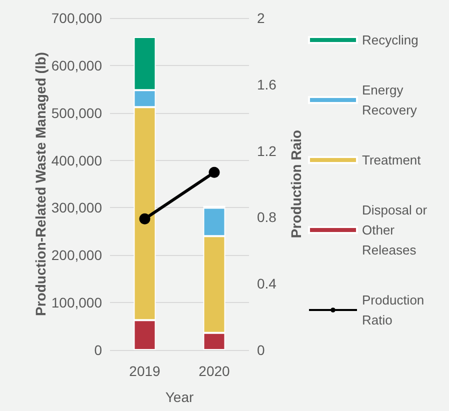  What do you see at coordinates (392, 160) in the screenshot?
I see `legend-label: Treatment` at bounding box center [392, 160].